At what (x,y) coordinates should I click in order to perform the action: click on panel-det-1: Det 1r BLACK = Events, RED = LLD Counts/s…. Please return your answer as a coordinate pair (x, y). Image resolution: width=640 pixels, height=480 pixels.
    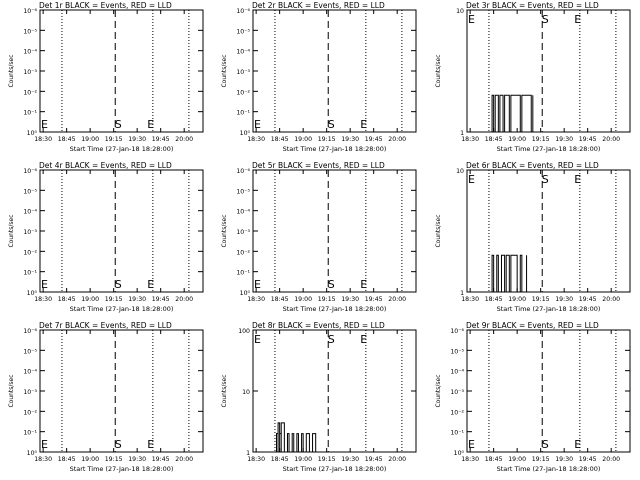
    Looking at the image, I should click on (106, 77).